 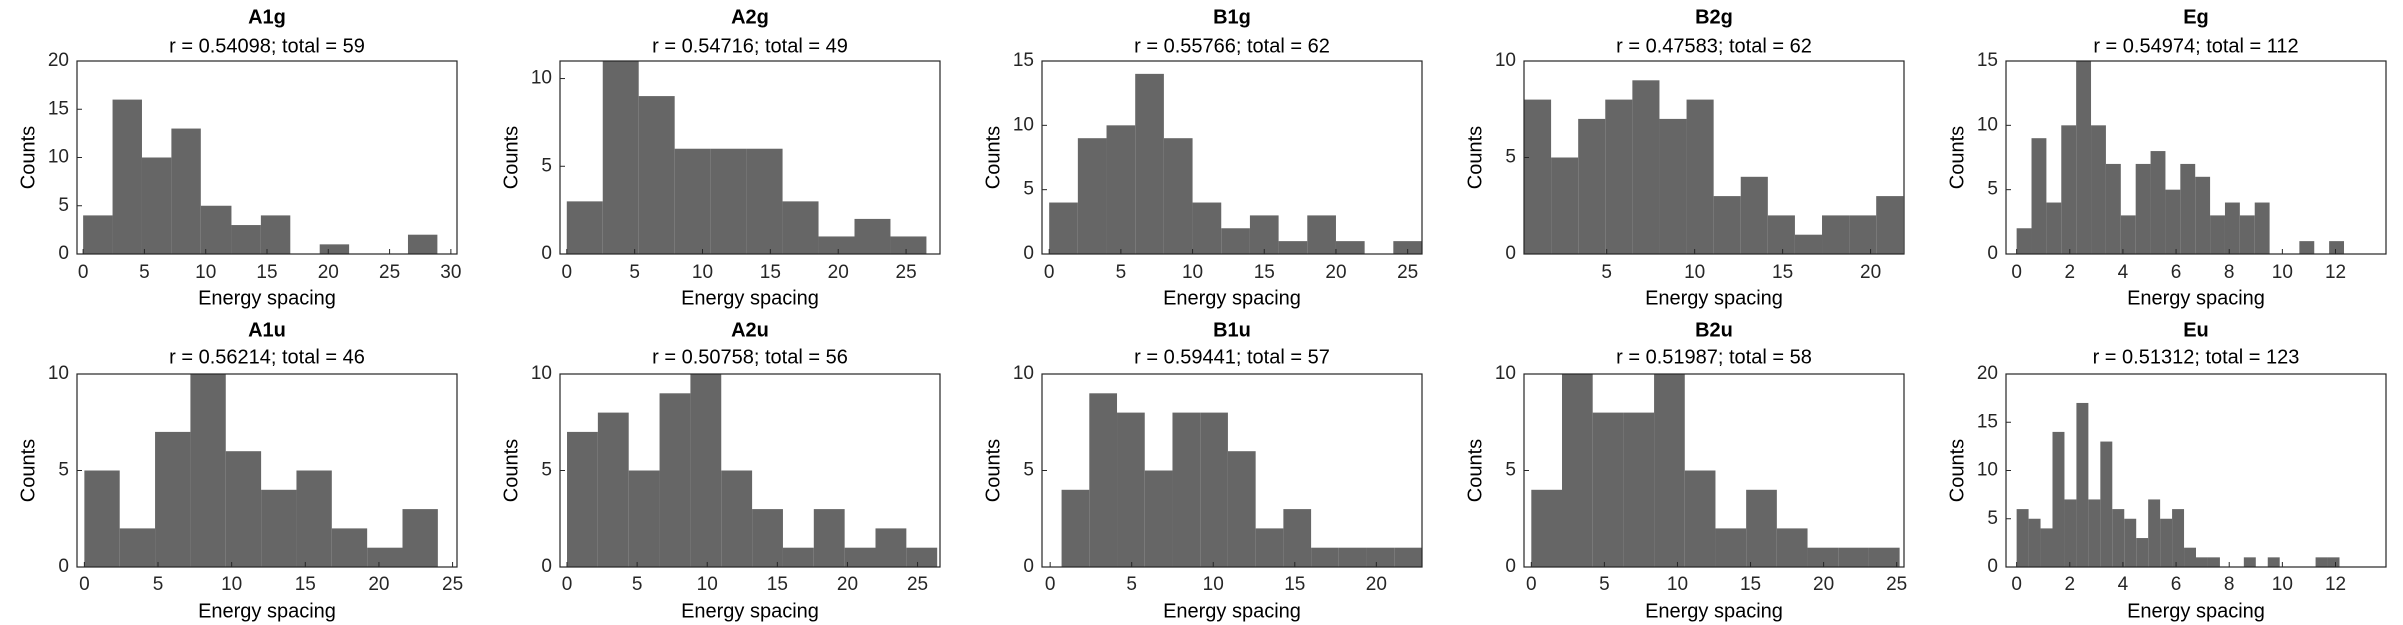 I want to click on y-tick-label: 15, so click(x=1987, y=60).